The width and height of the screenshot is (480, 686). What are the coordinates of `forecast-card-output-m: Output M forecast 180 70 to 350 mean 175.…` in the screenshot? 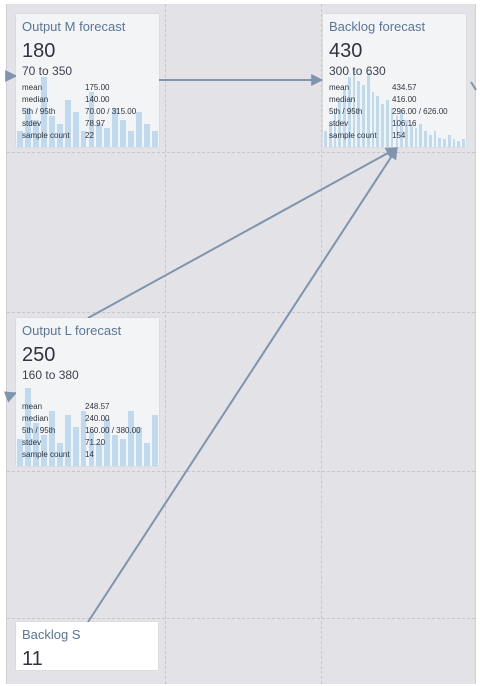 It's located at (87, 80).